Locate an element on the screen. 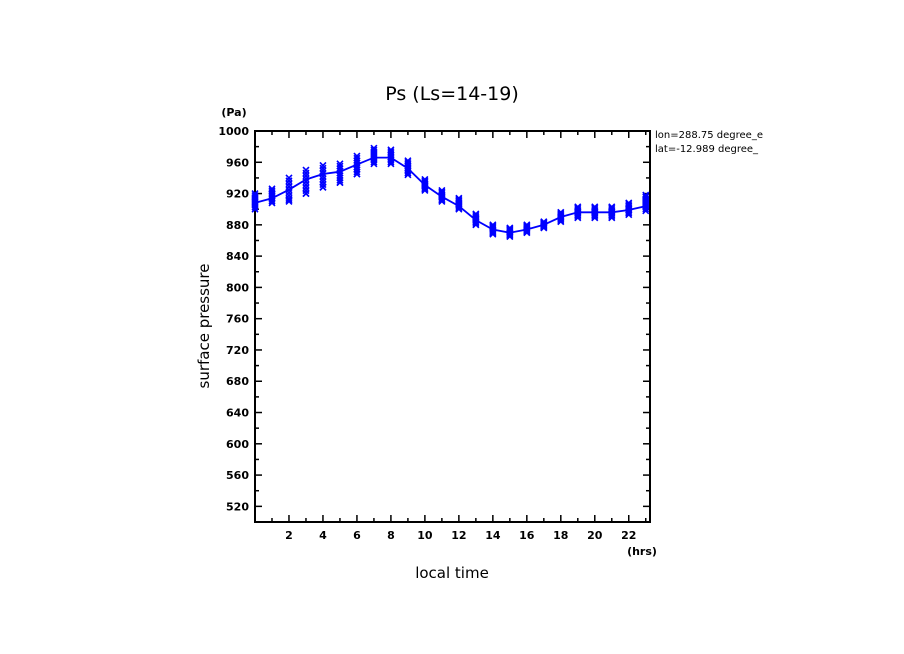  y-tick-label: 840 is located at coordinates (237, 256).